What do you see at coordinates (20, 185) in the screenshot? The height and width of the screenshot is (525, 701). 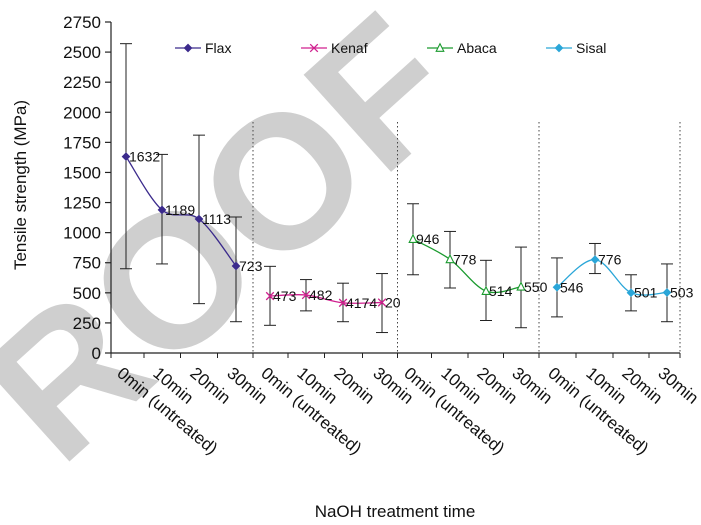 I see `y-axis-label: Tensile strength (MPa)` at bounding box center [20, 185].